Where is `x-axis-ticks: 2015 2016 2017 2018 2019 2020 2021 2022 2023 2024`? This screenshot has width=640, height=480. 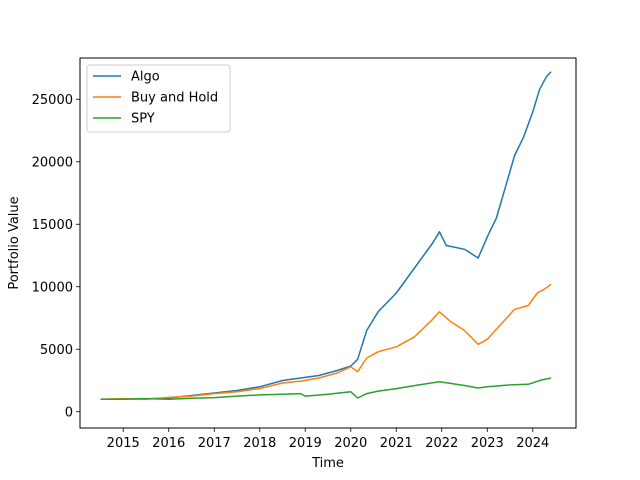 x-axis-ticks: 2015 2016 2017 2018 2019 2020 2021 2022 2023 2024 is located at coordinates (328, 439).